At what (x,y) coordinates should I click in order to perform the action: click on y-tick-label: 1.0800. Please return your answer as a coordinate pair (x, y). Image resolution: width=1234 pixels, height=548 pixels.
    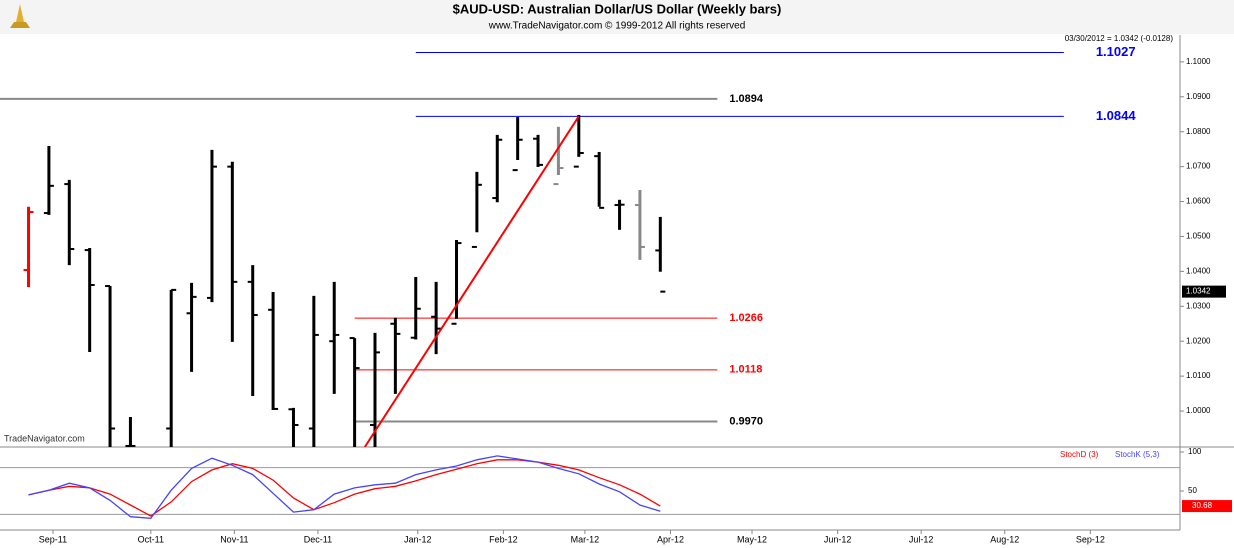
    Looking at the image, I should click on (1198, 131).